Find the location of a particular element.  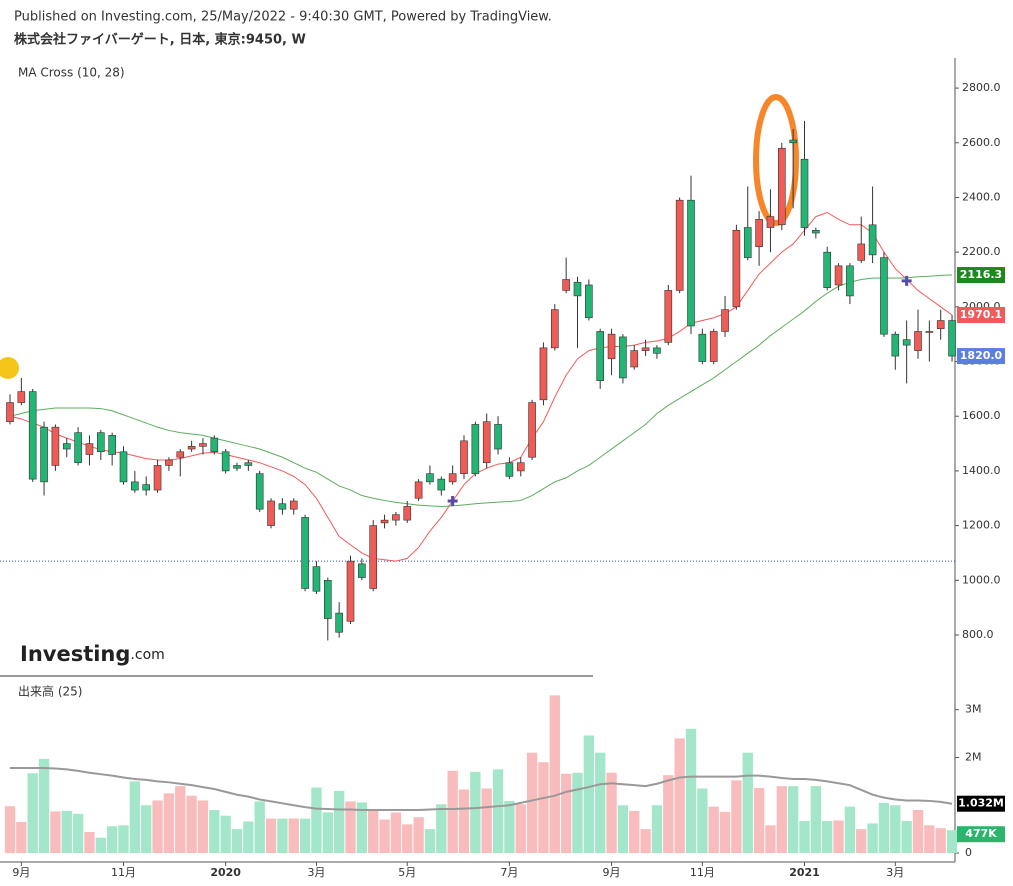

y-tick-label: 2800.0 is located at coordinates (981, 87).